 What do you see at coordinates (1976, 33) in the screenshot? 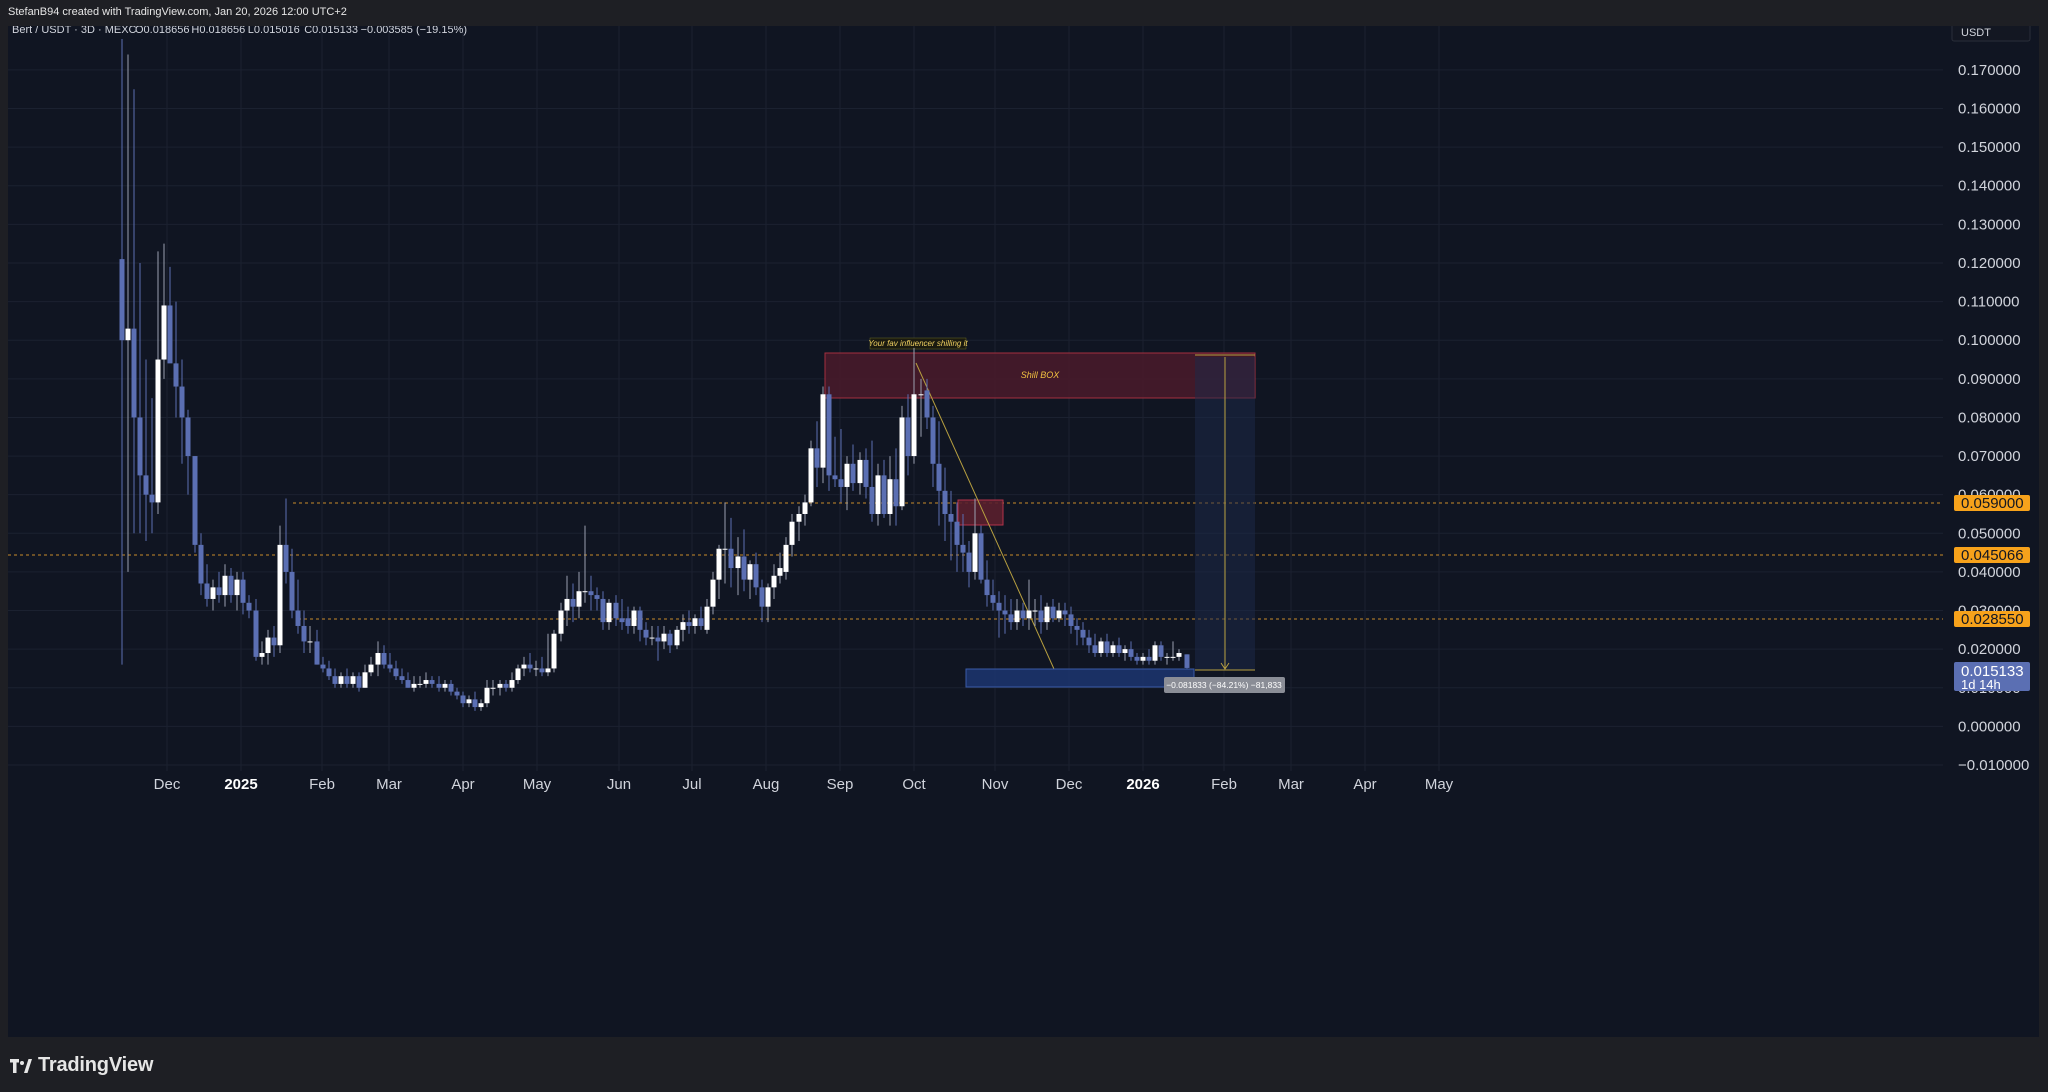
I see `currency-button: USDT` at bounding box center [1976, 33].